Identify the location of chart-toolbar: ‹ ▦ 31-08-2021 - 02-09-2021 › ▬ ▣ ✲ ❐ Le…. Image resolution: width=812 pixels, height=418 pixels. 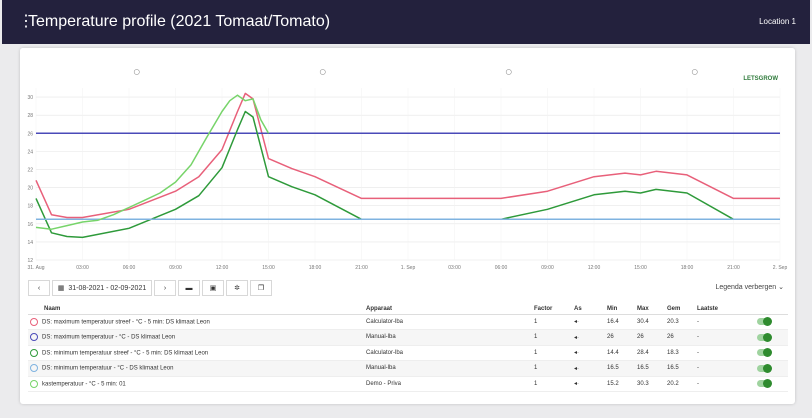
(409, 288).